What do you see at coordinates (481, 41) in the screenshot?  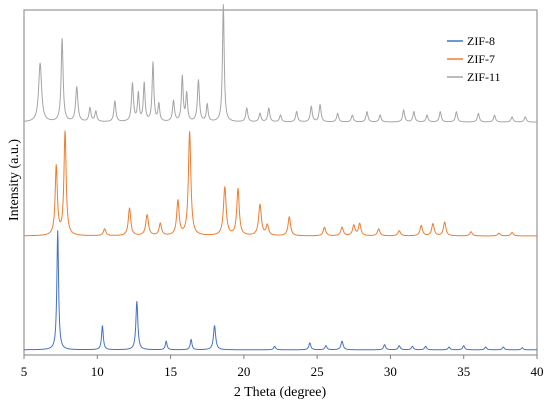 I see `legend-label: ZIF-8` at bounding box center [481, 41].